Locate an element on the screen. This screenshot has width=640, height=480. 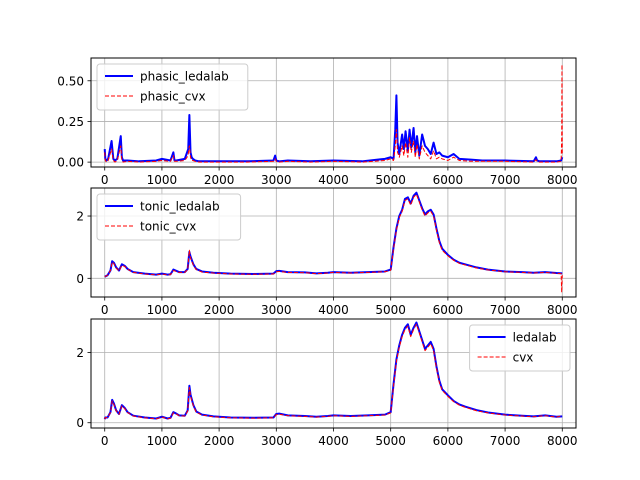
legend-label: ledalab is located at coordinates (535, 338).